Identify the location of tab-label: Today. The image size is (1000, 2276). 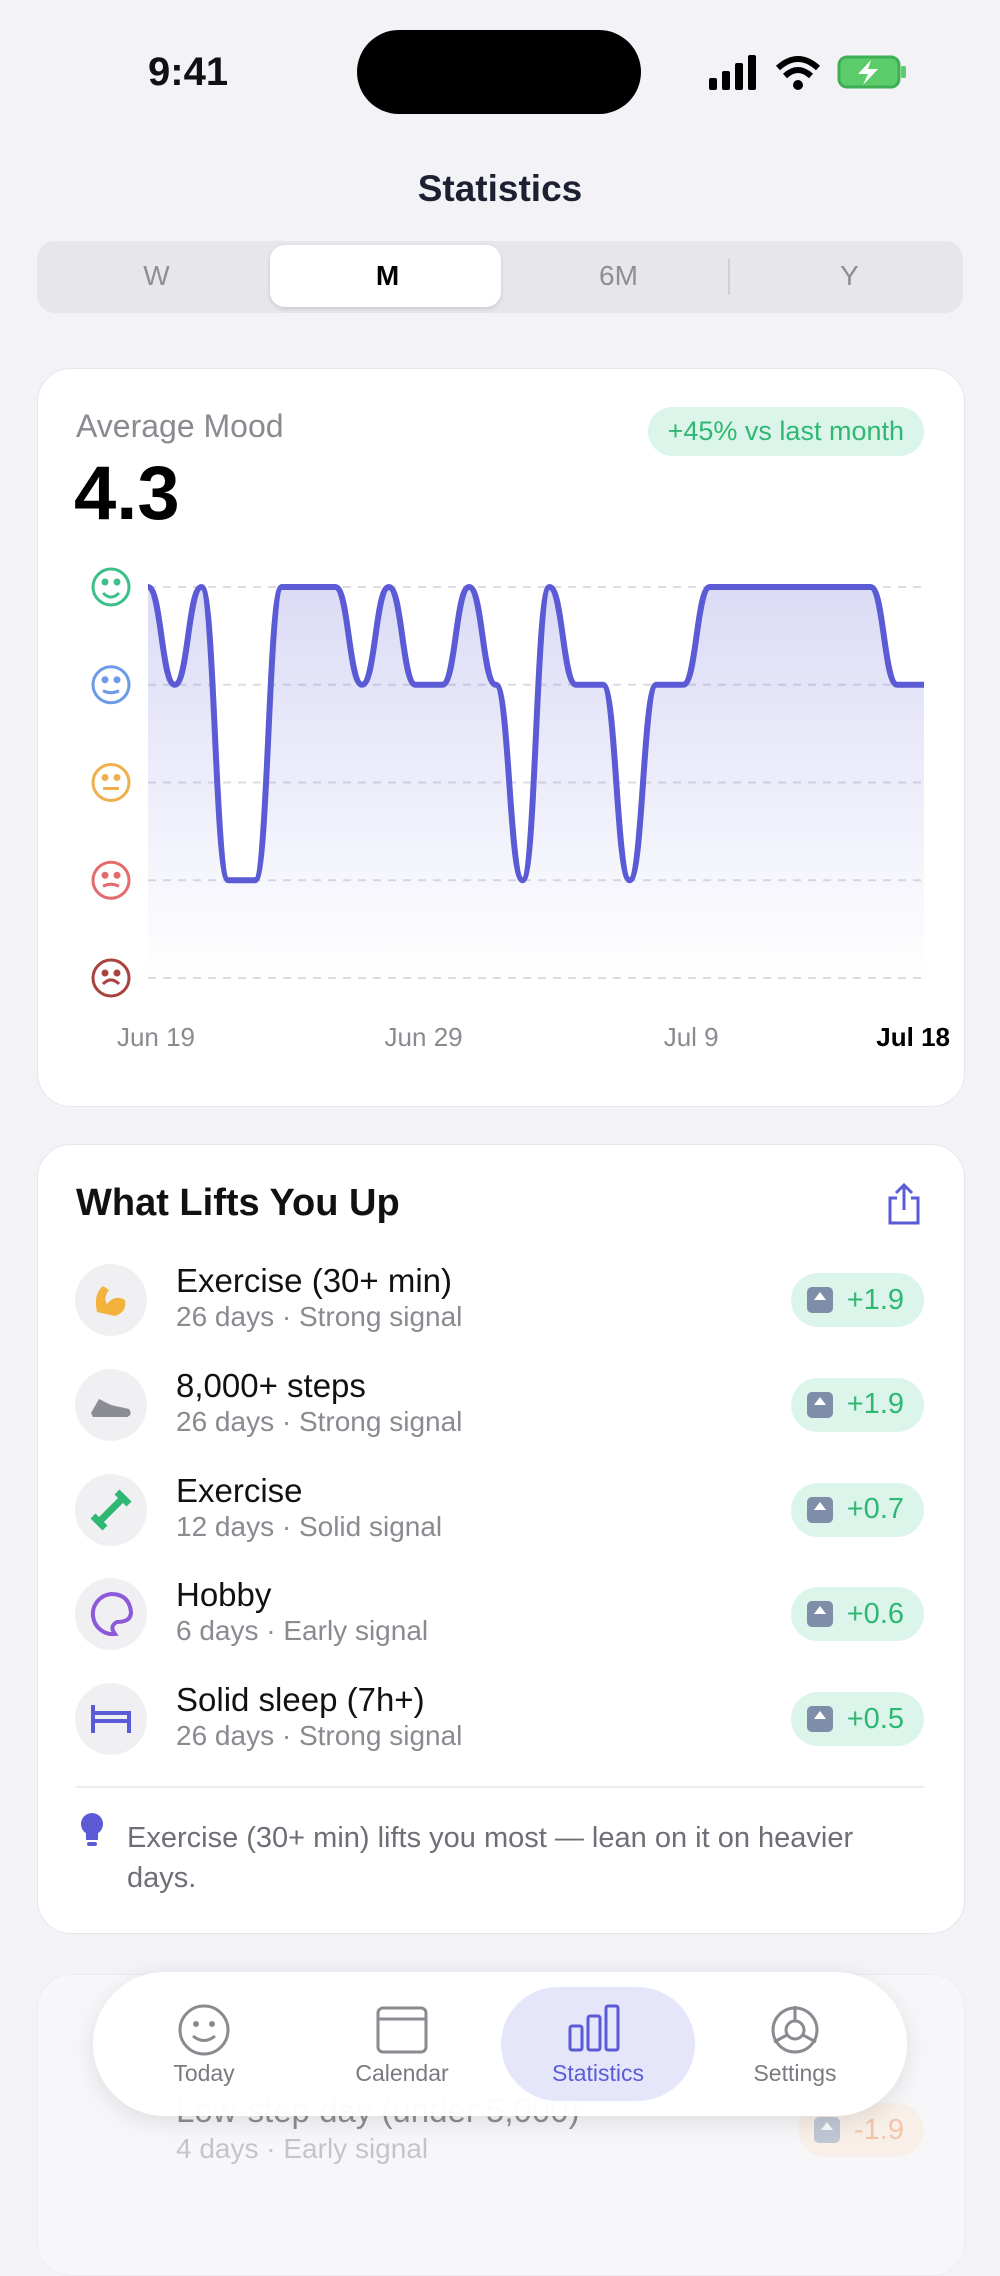
(204, 2073).